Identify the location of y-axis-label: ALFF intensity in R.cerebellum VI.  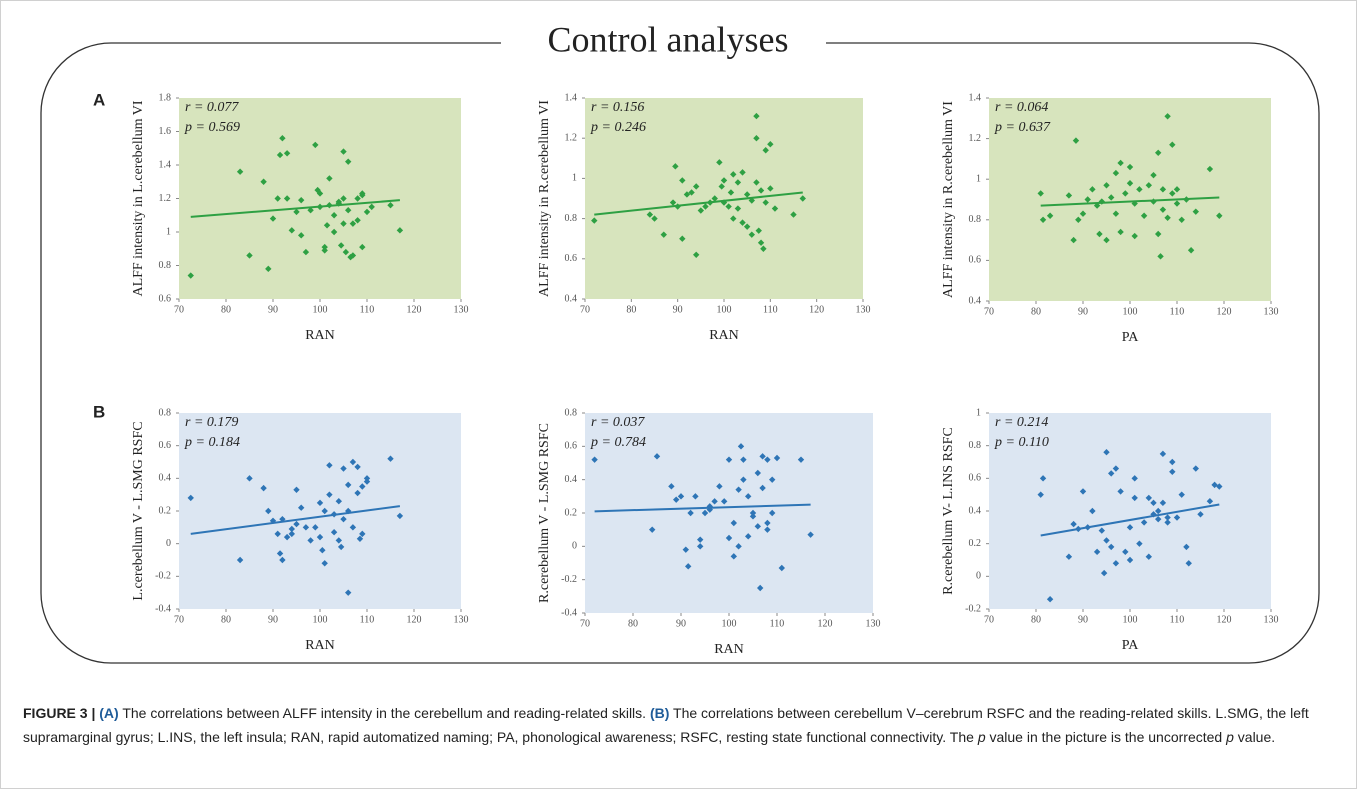
(544, 198).